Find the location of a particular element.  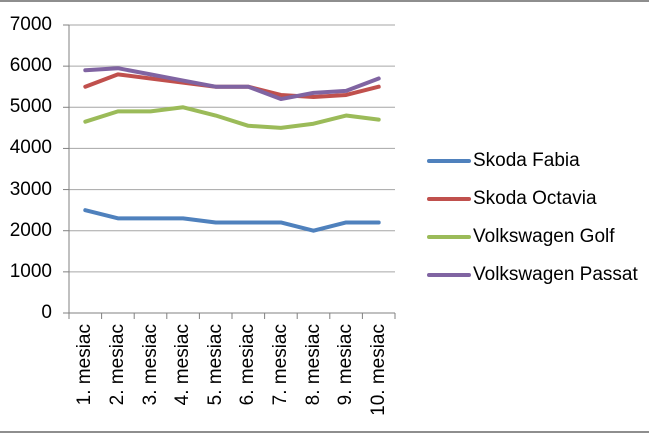

x-axis-tick-label: 8. mesiac is located at coordinates (313, 365).